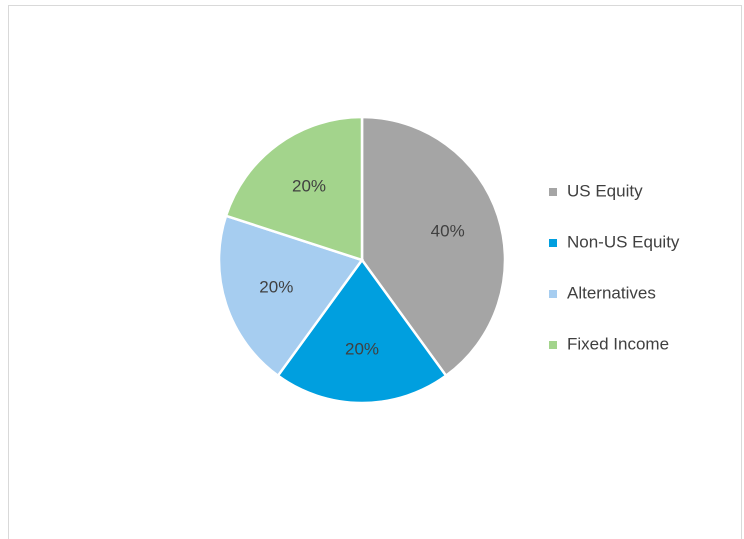 Image resolution: width=744 pixels, height=539 pixels. What do you see at coordinates (611, 292) in the screenshot?
I see `legend-label: Alternatives` at bounding box center [611, 292].